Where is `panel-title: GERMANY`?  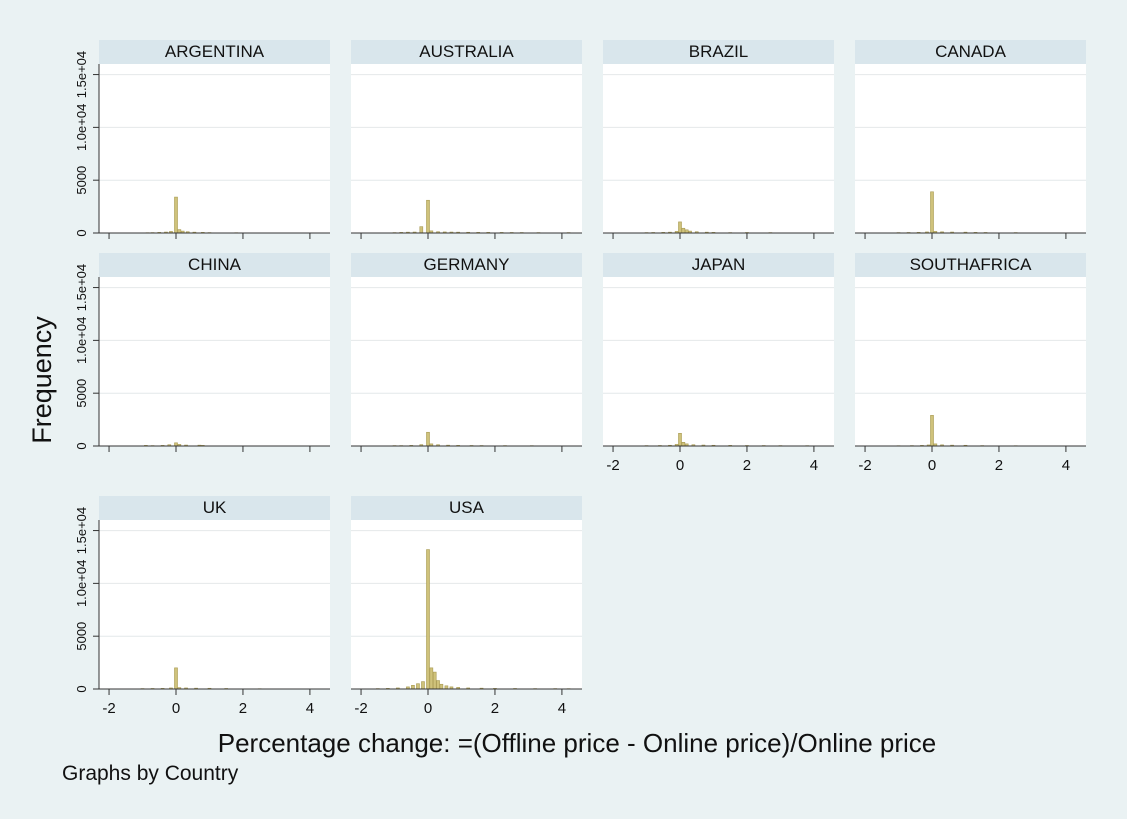 panel-title: GERMANY is located at coordinates (467, 264).